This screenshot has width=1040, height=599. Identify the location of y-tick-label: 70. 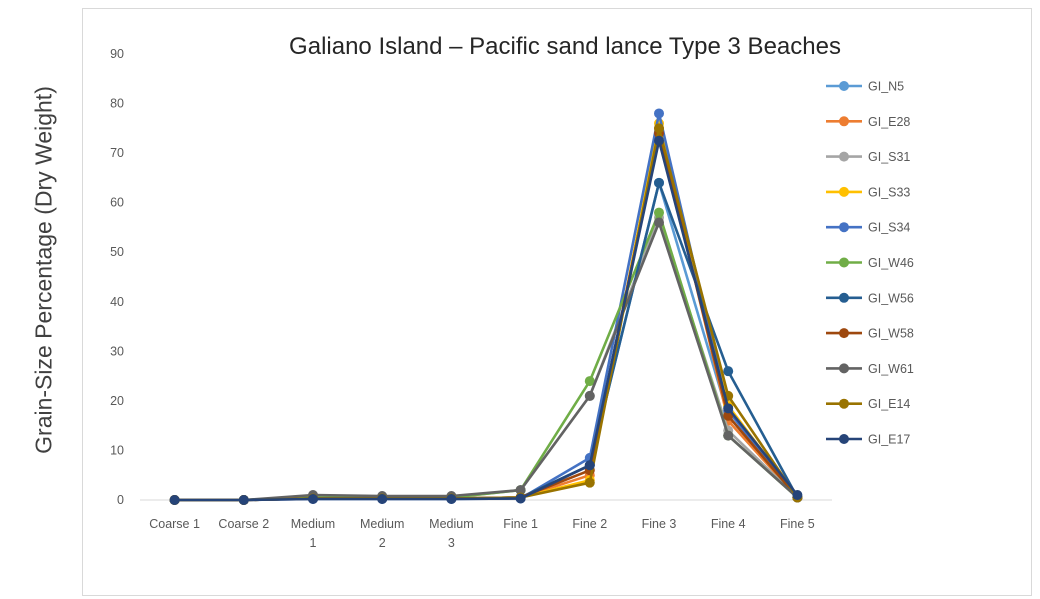
(117, 153).